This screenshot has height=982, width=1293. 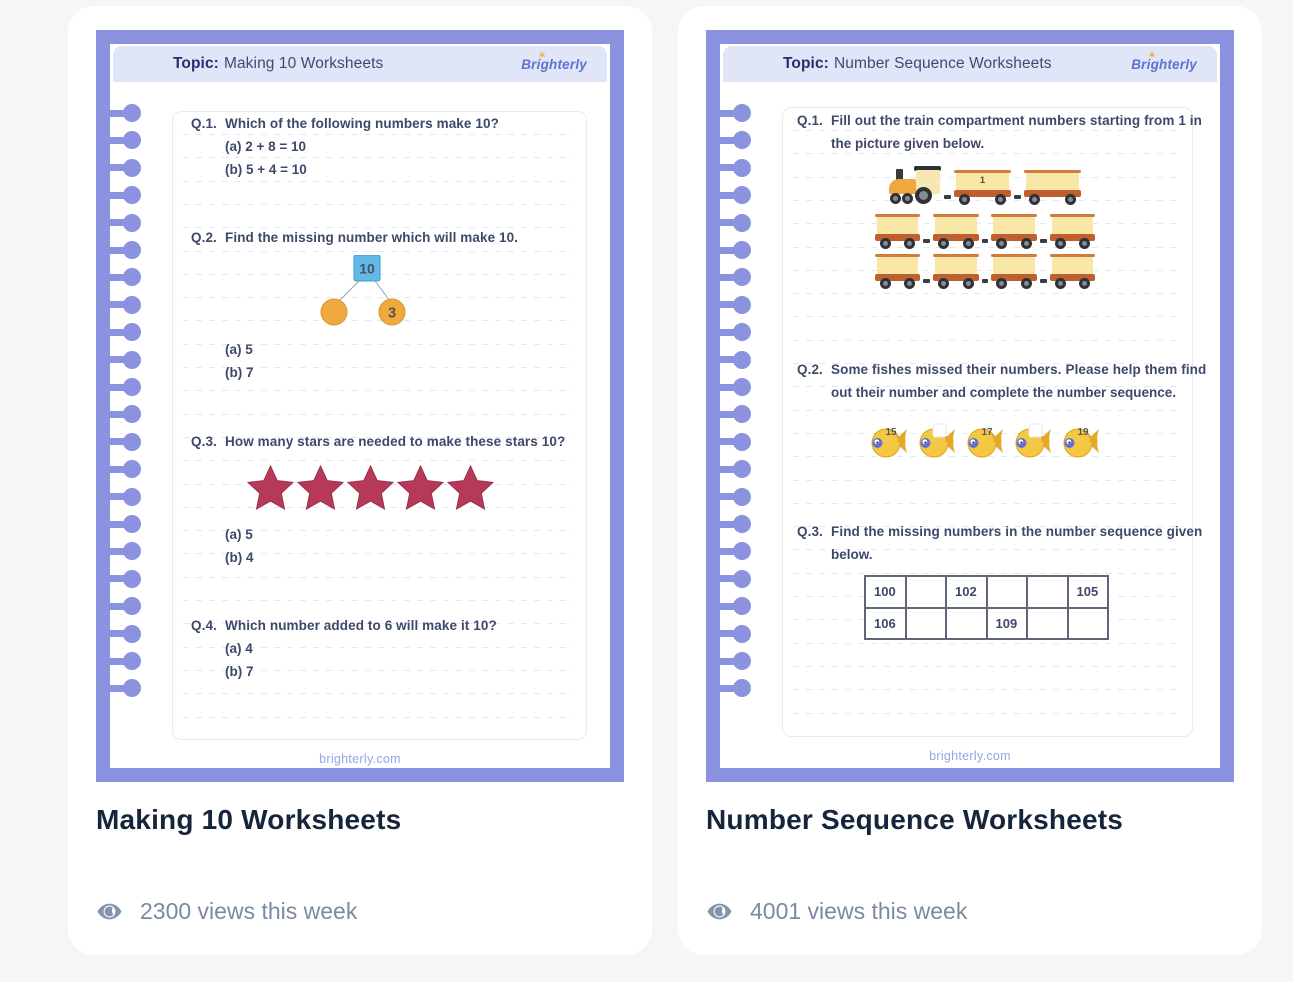 I want to click on views-row: 2300 views this week, so click(x=226, y=911).